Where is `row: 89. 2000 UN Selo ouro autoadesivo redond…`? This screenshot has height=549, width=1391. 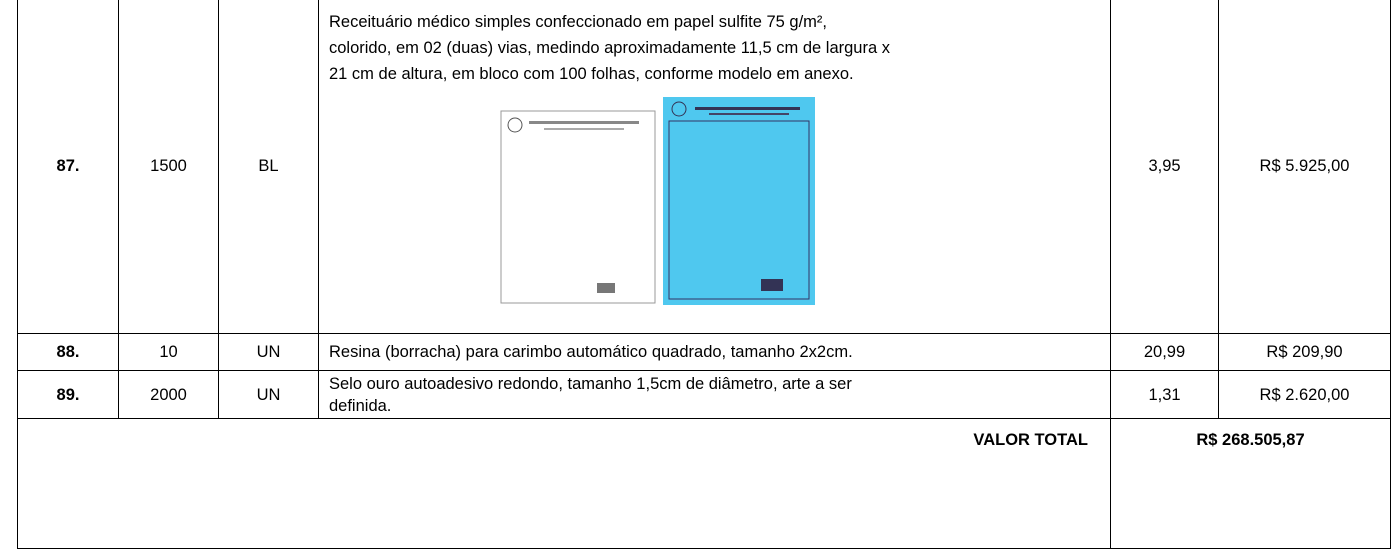 row: 89. 2000 UN Selo ouro autoadesivo redond… is located at coordinates (704, 394).